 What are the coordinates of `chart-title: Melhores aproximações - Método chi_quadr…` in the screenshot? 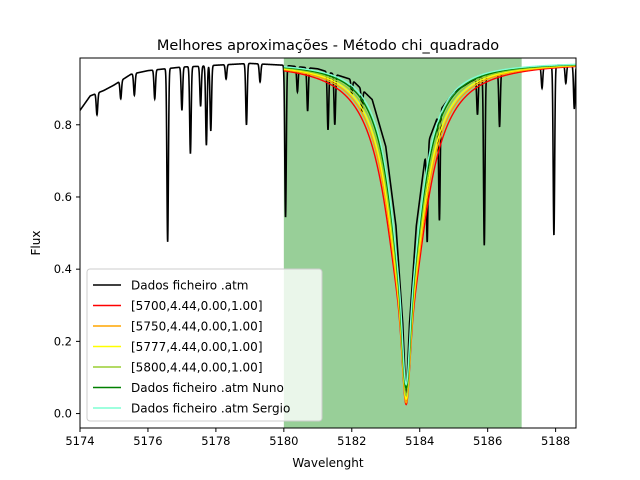 It's located at (328, 46).